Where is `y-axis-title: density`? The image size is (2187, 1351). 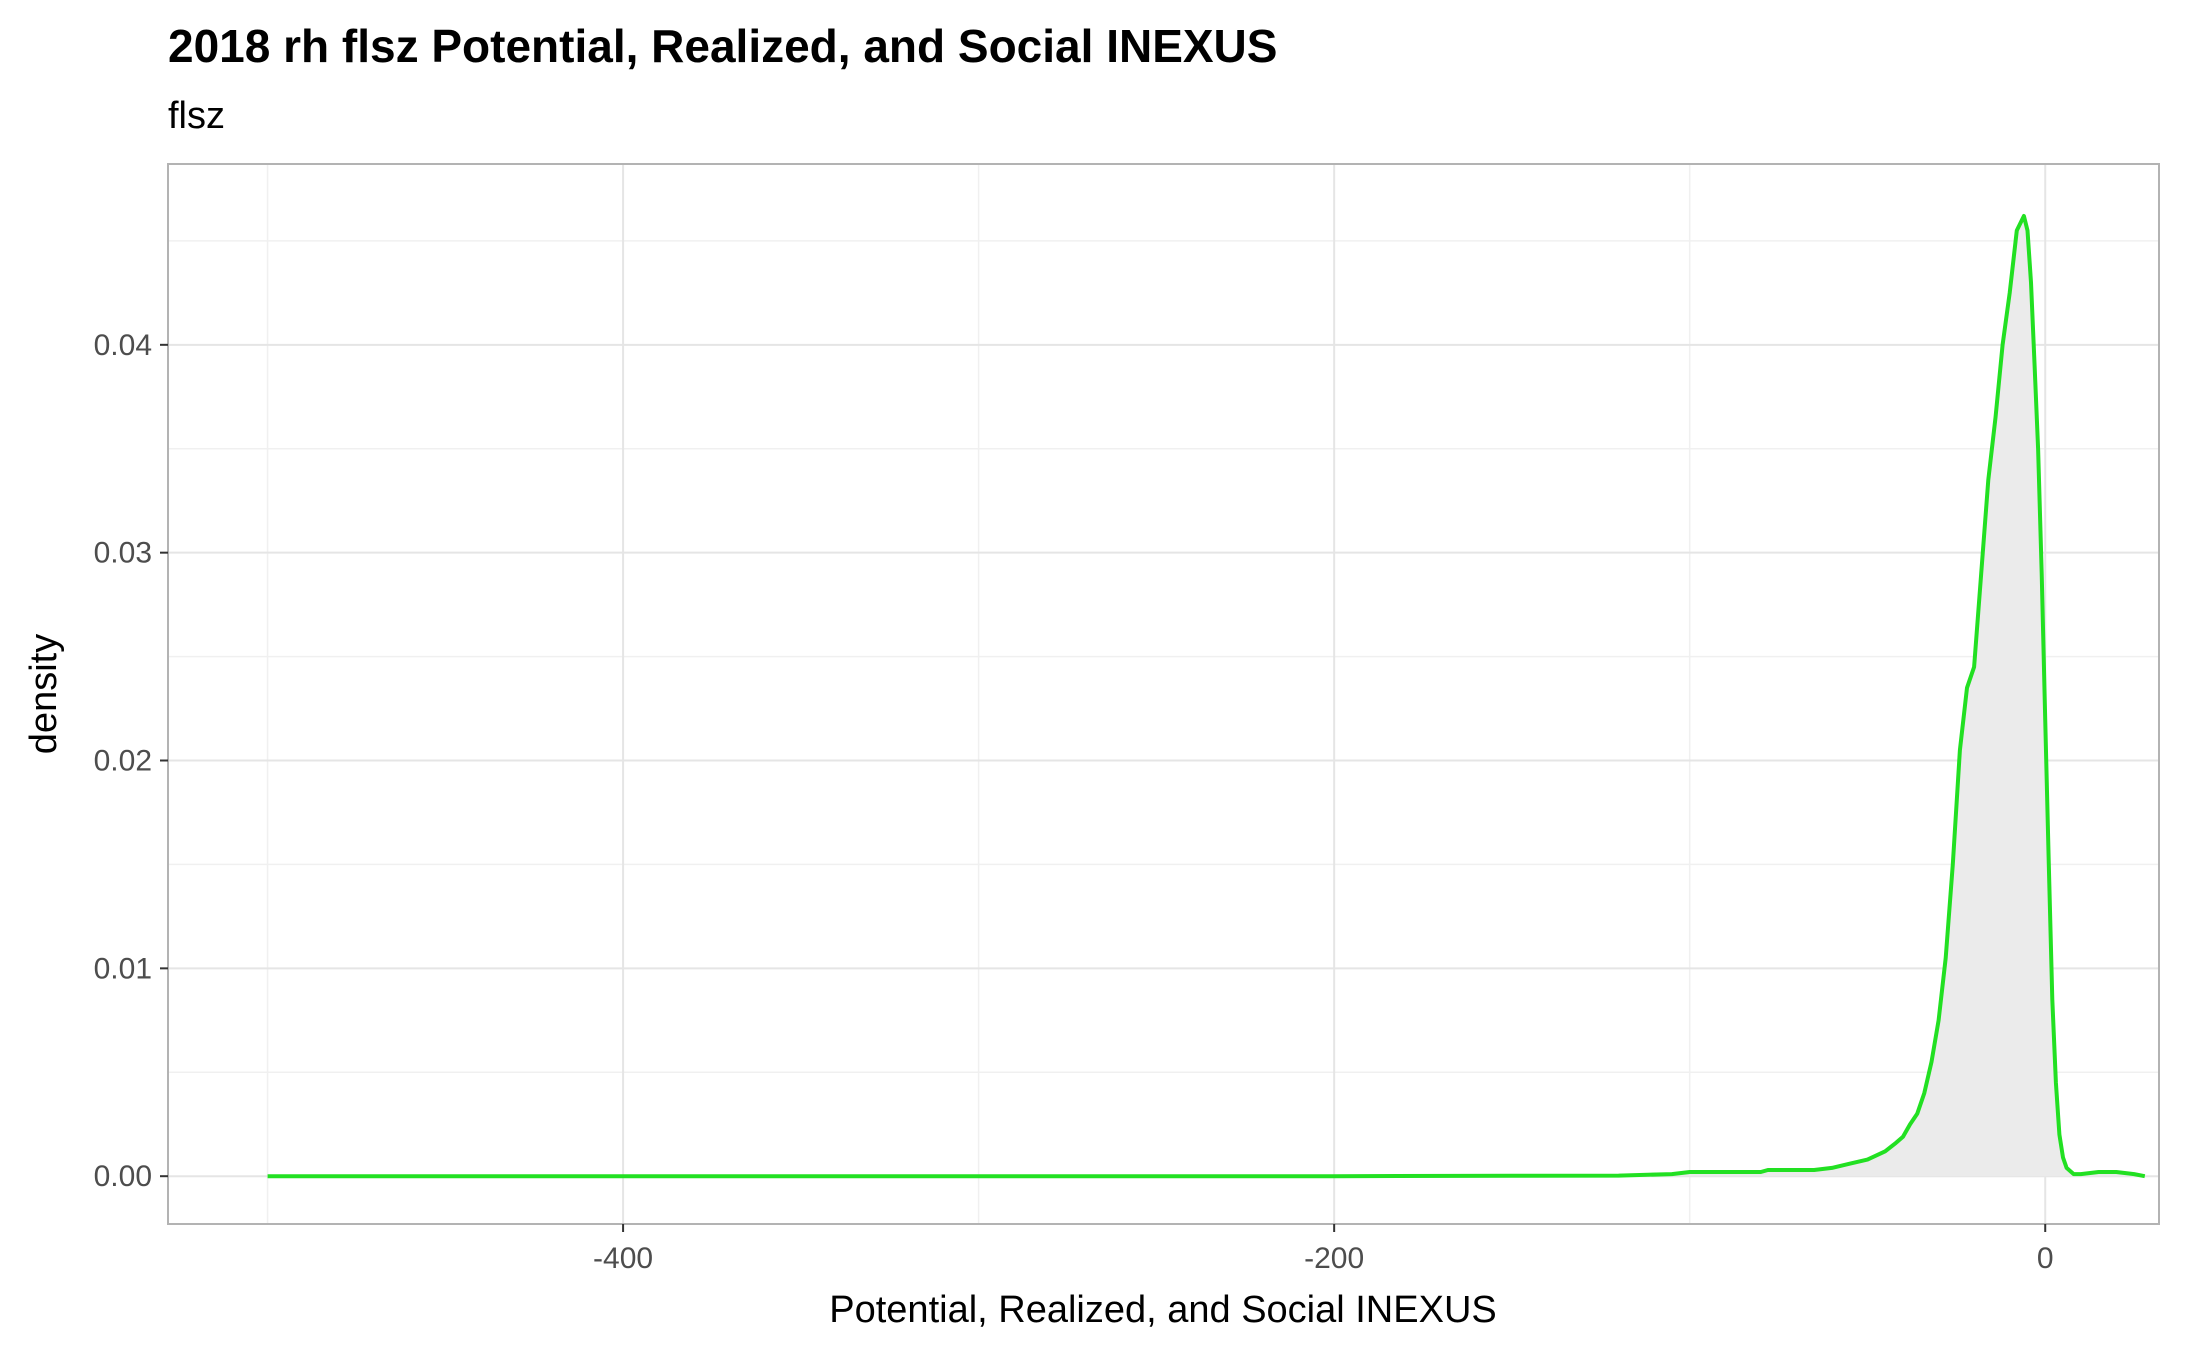
y-axis-title: density is located at coordinates (44, 694).